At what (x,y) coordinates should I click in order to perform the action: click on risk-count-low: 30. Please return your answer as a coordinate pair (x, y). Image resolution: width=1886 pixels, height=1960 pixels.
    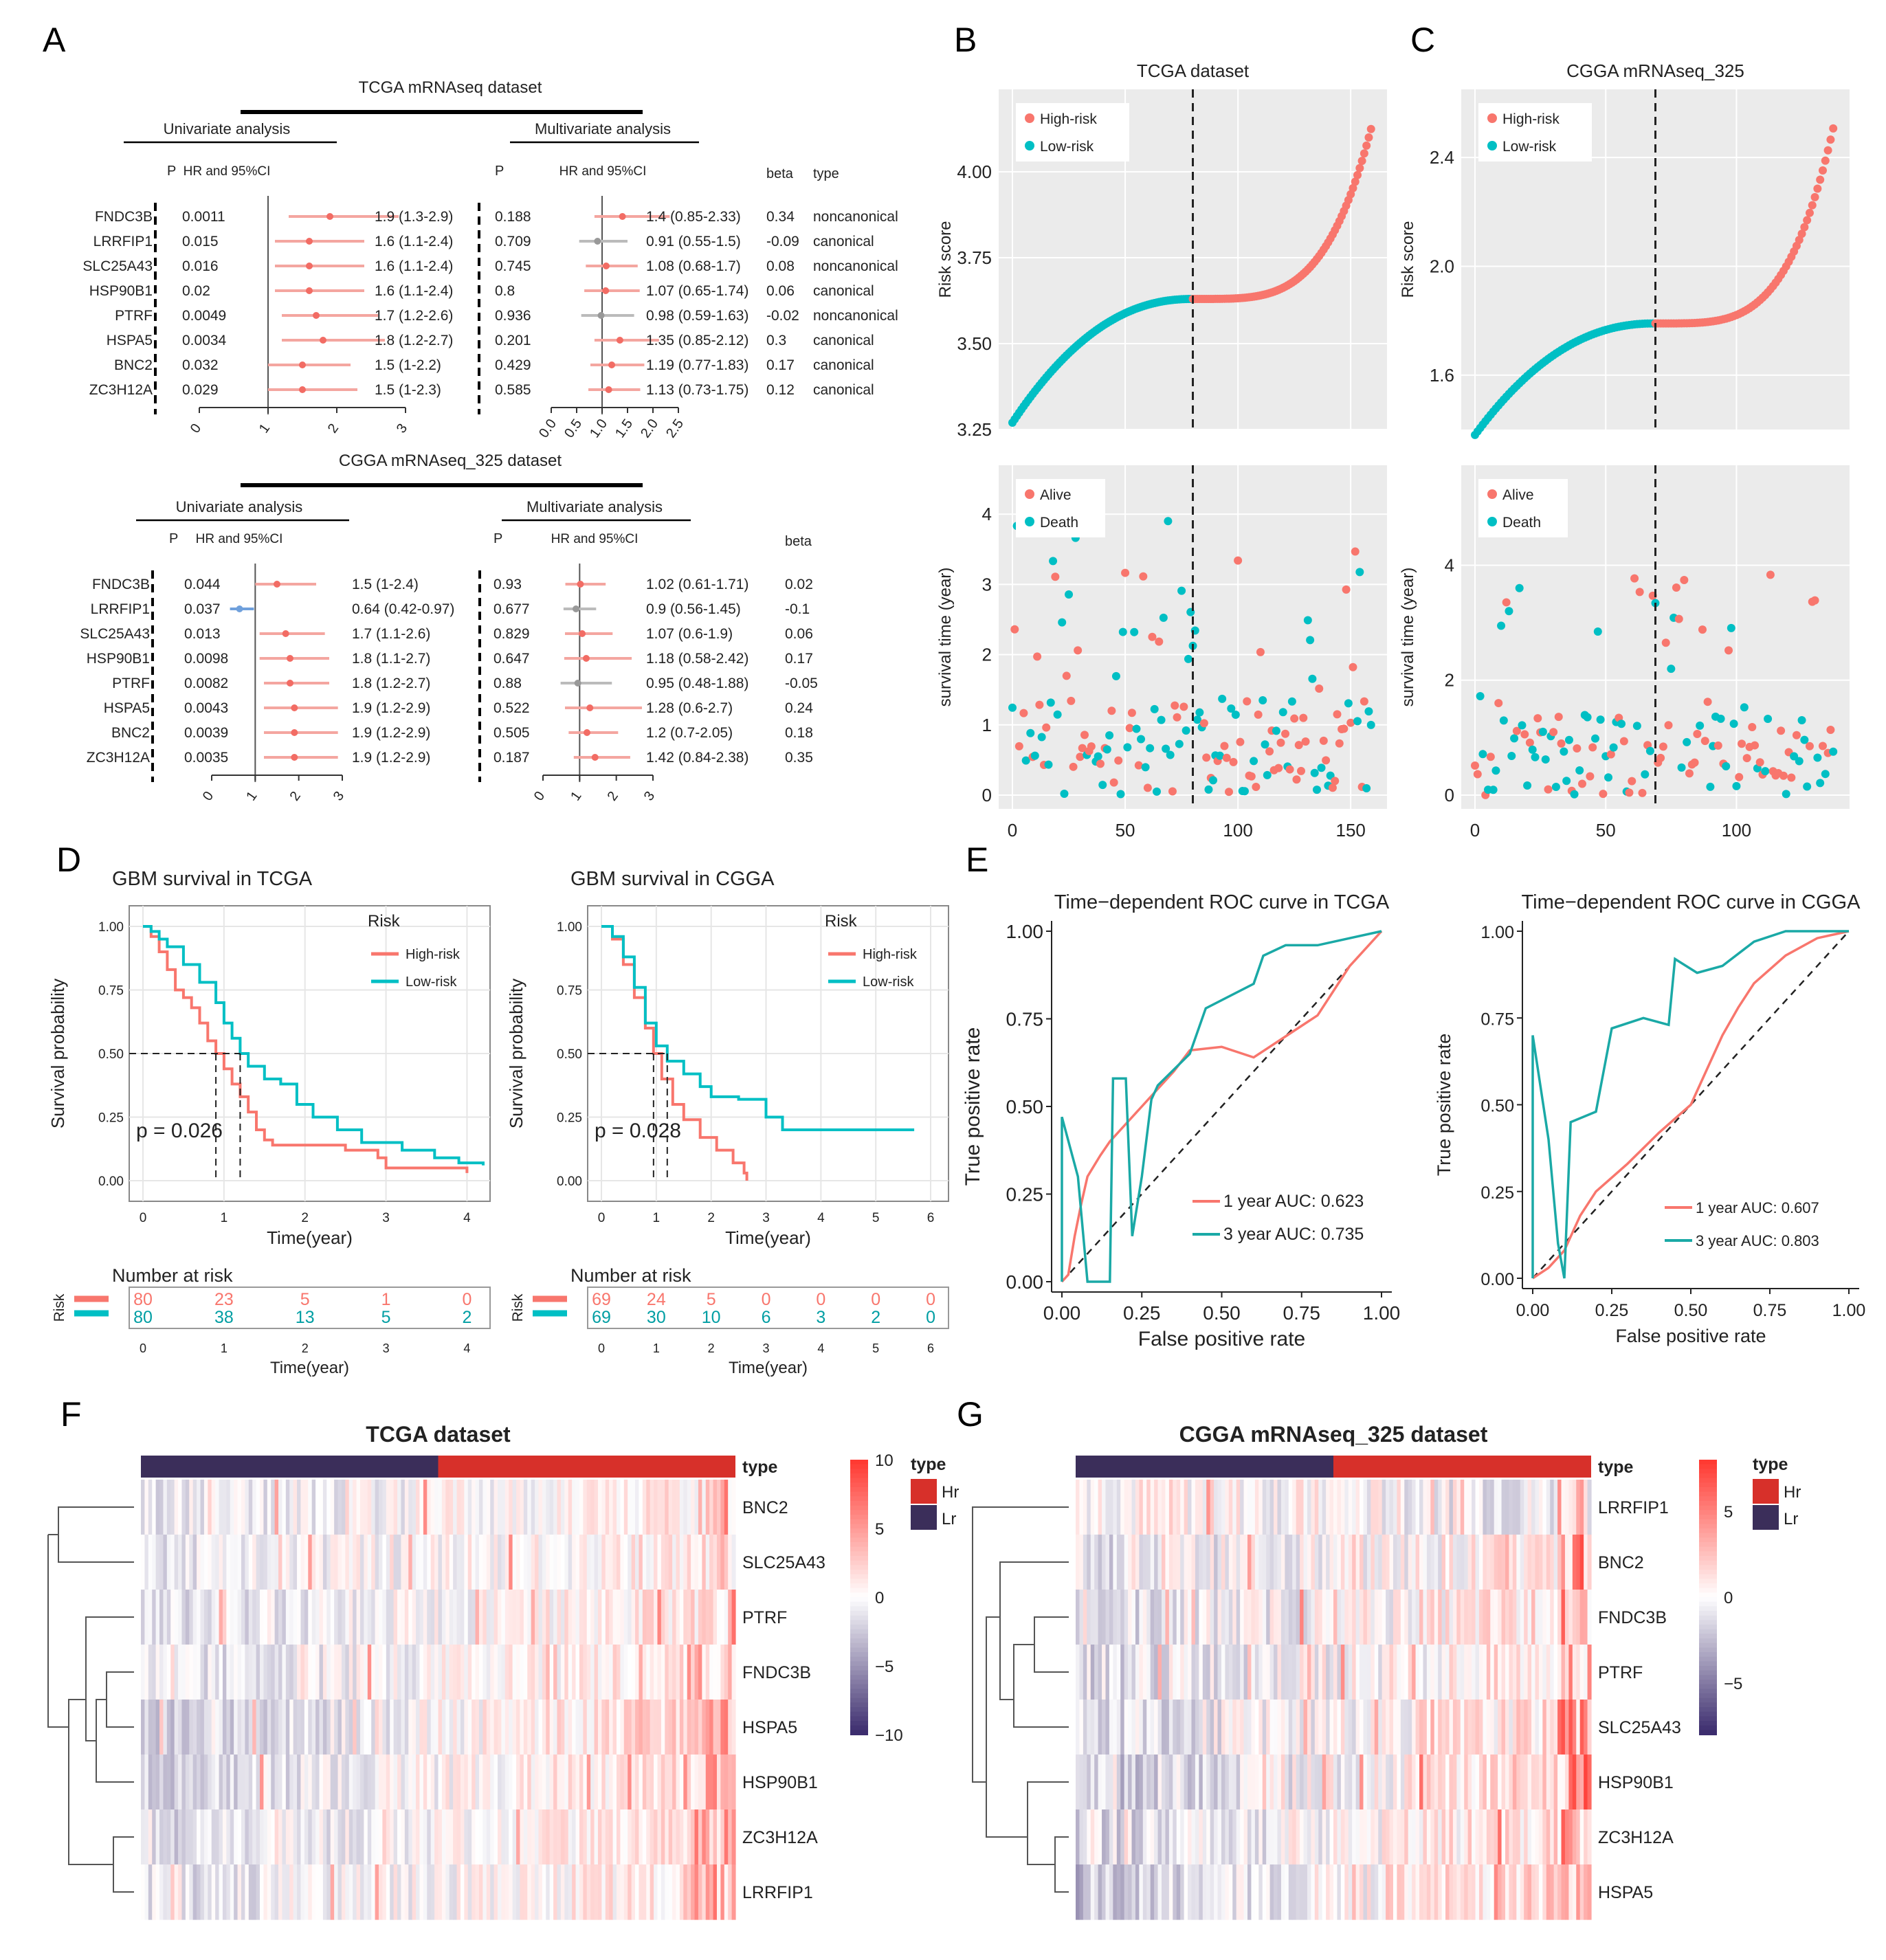
    Looking at the image, I should click on (656, 1317).